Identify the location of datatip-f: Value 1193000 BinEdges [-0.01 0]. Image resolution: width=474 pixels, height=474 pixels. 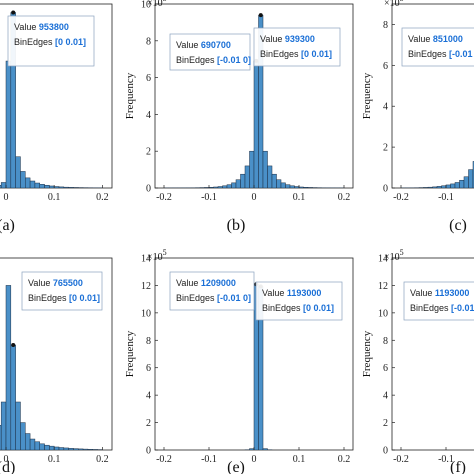
(438, 301).